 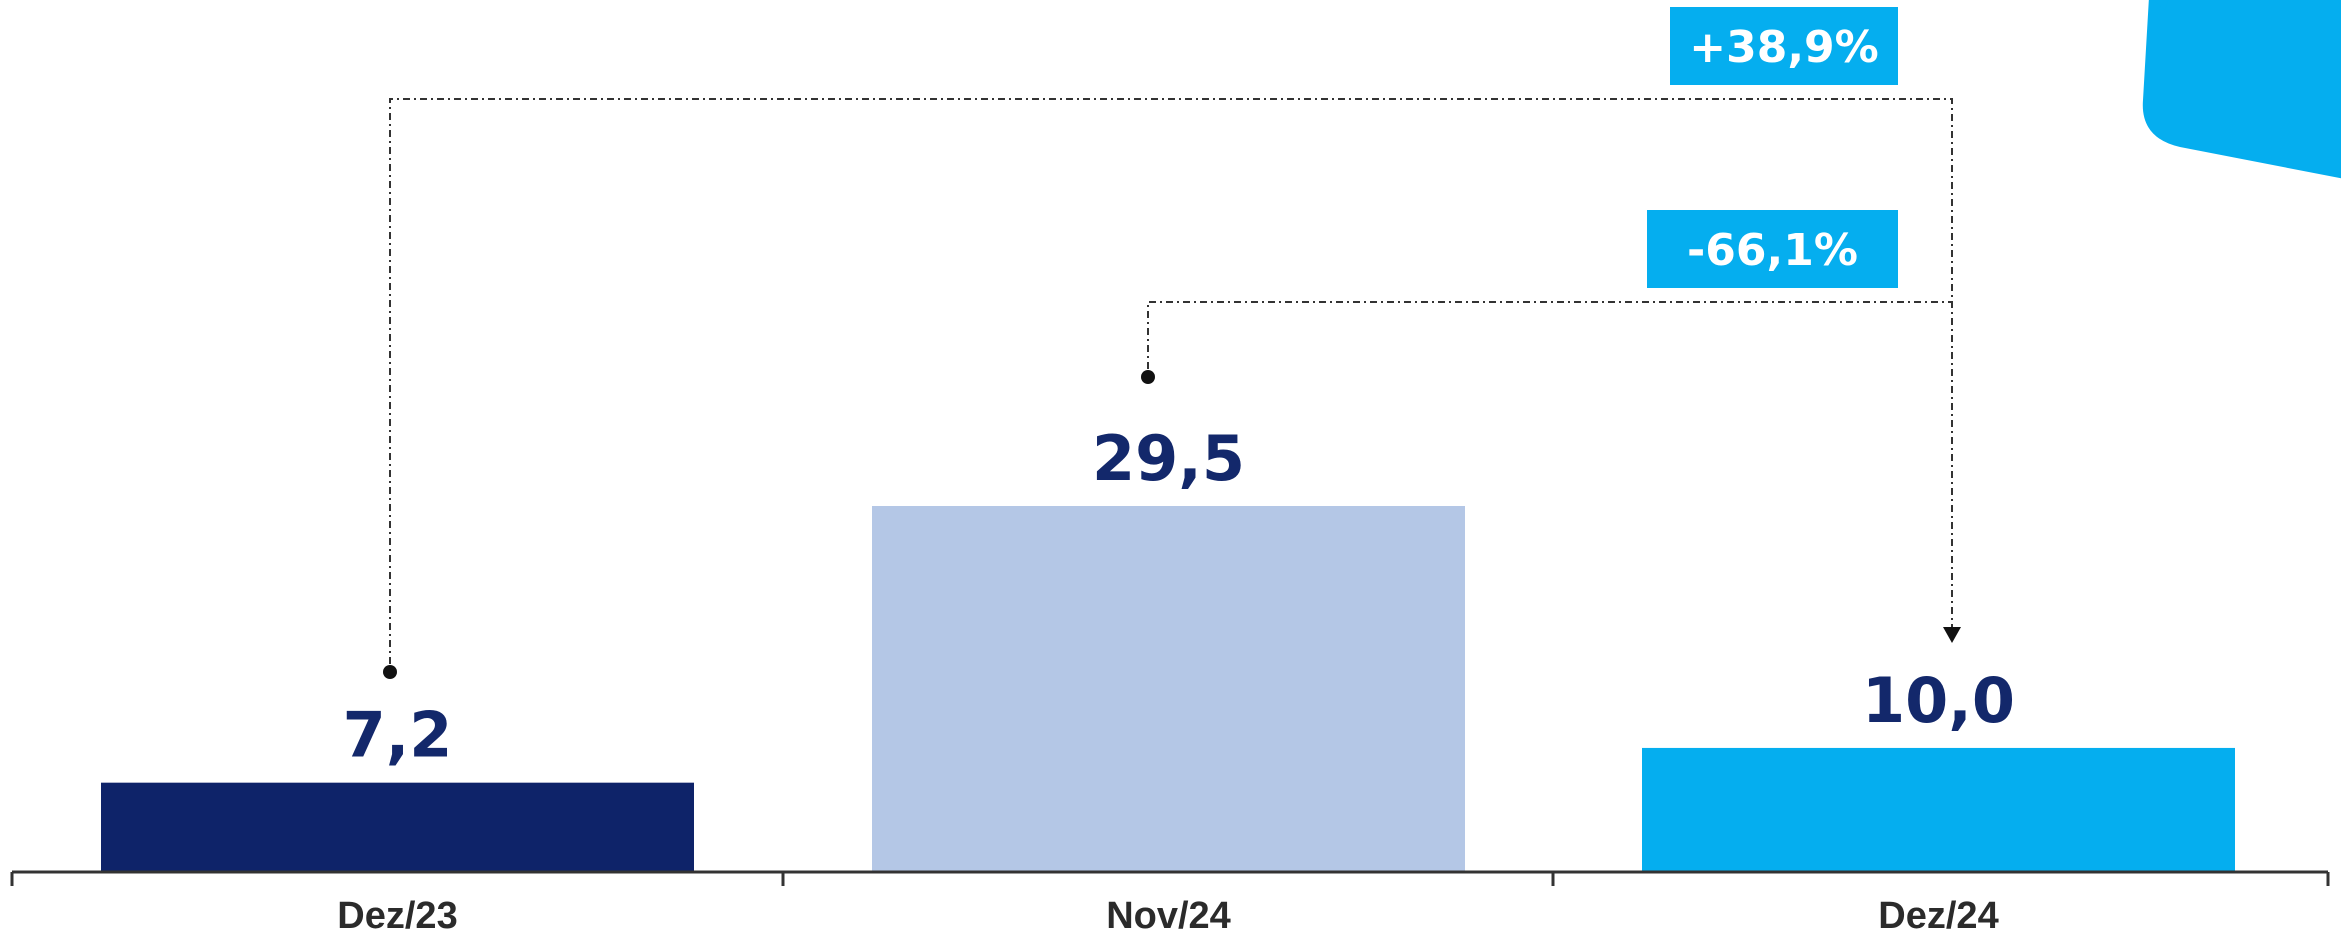 I want to click on tick-label: Dez/24, so click(x=1938, y=915).